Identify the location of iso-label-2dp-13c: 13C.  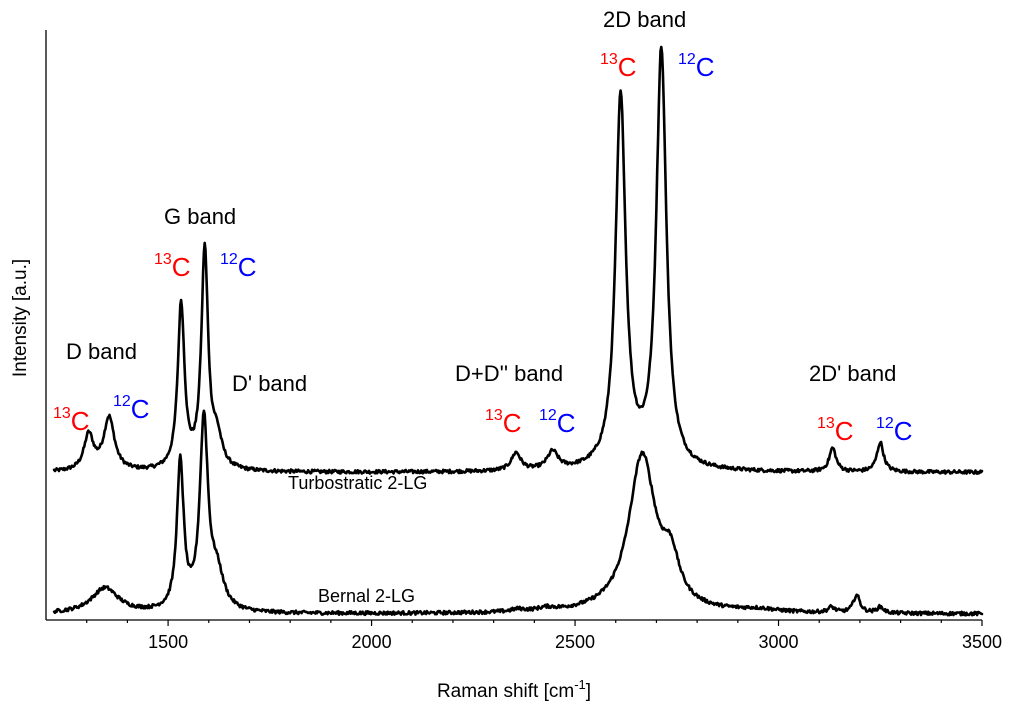
(835, 430).